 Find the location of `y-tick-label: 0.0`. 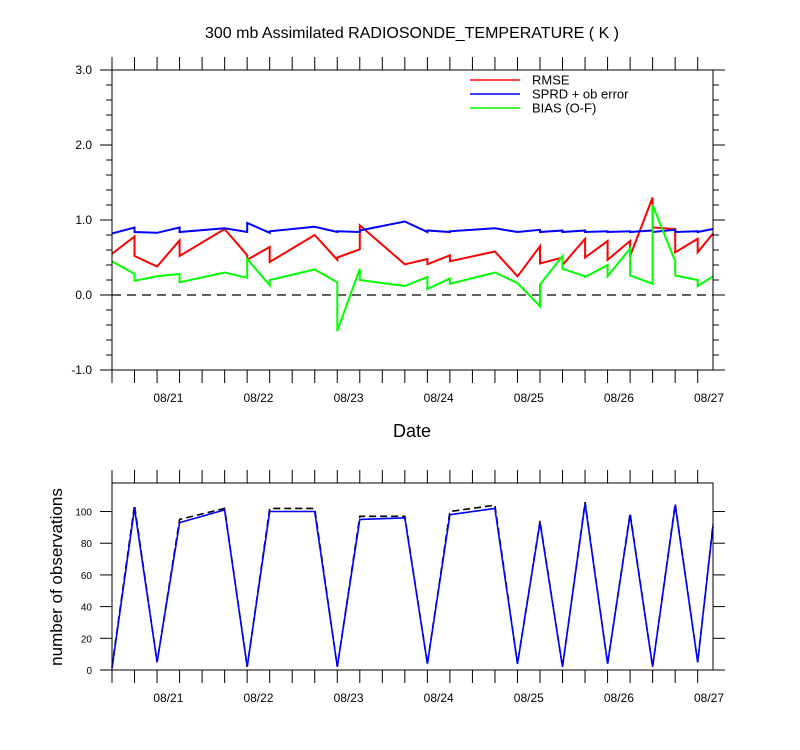

y-tick-label: 0.0 is located at coordinates (83, 295).